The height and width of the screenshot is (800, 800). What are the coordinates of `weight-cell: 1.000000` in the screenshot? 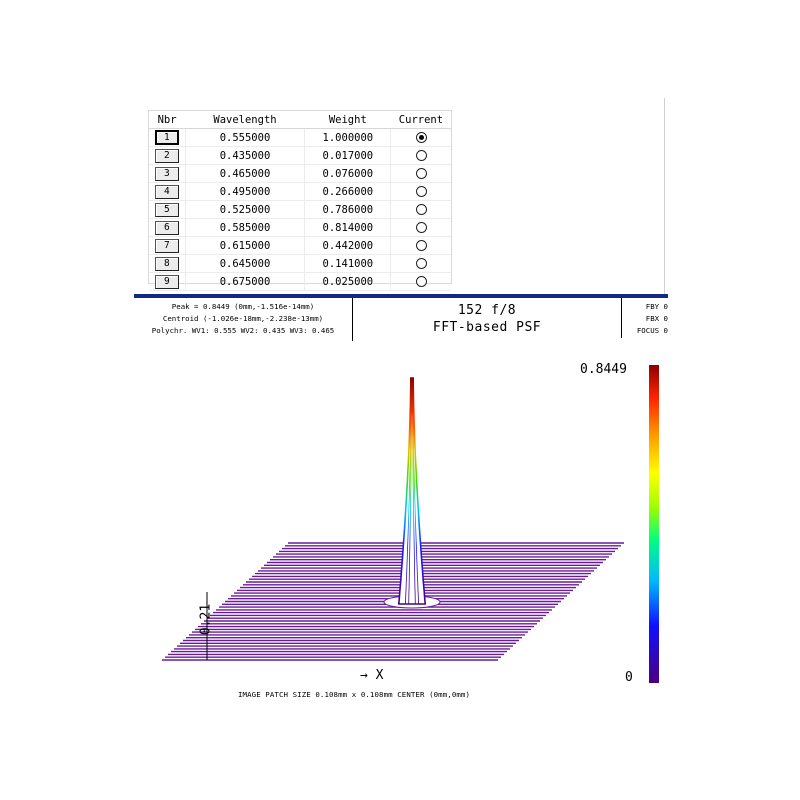 It's located at (347, 137).